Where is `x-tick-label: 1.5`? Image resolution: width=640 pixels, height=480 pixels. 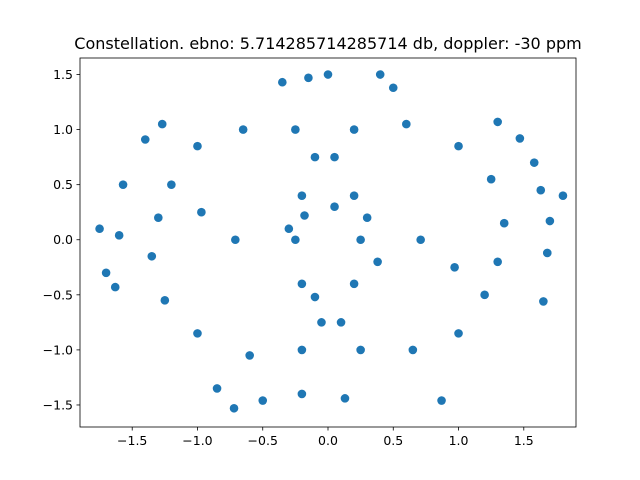 x-tick-label: 1.5 is located at coordinates (524, 440).